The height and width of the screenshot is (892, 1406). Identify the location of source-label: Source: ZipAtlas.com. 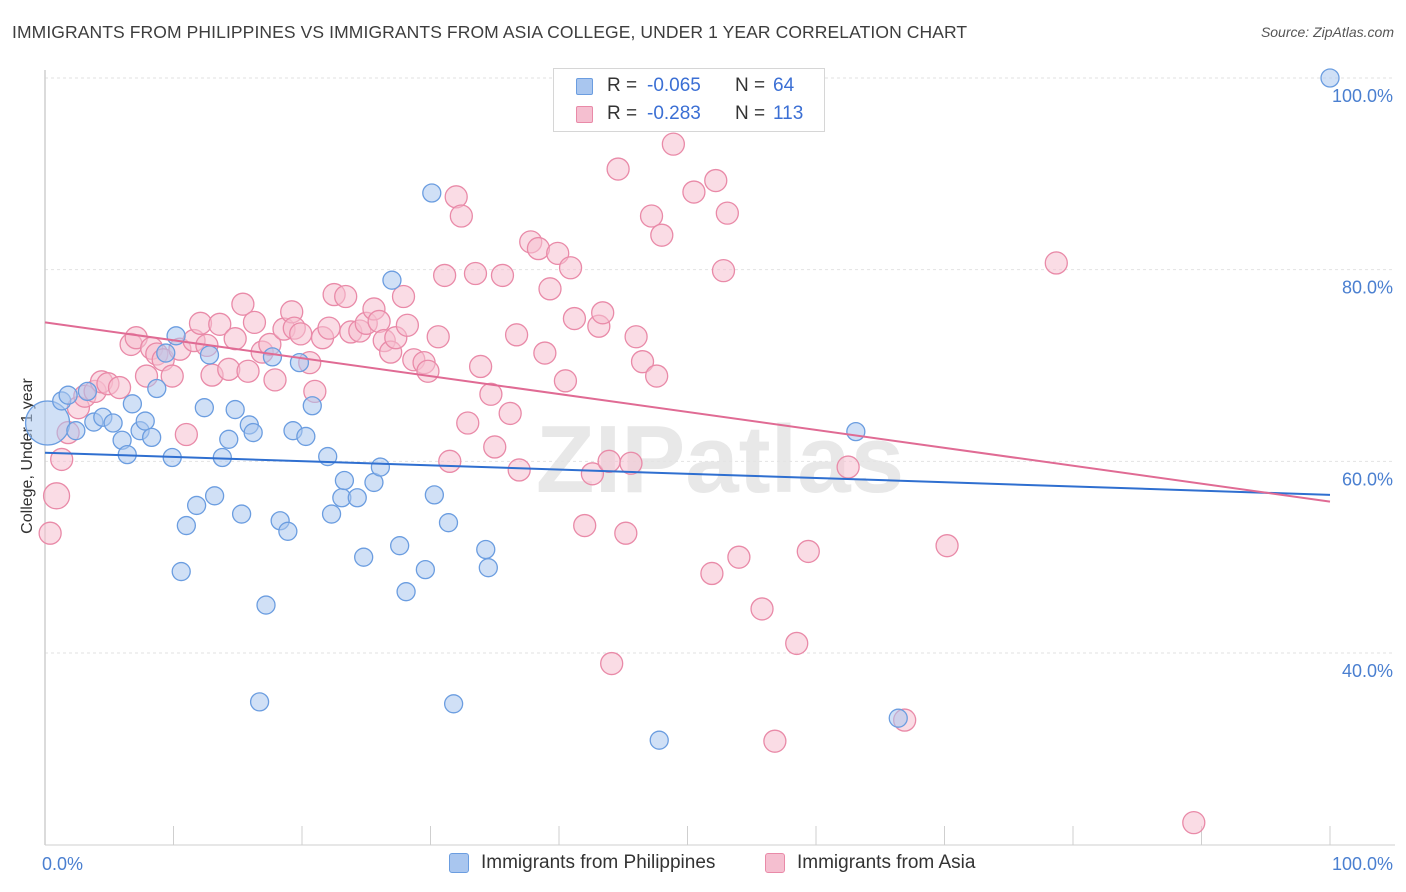
(1327, 32).